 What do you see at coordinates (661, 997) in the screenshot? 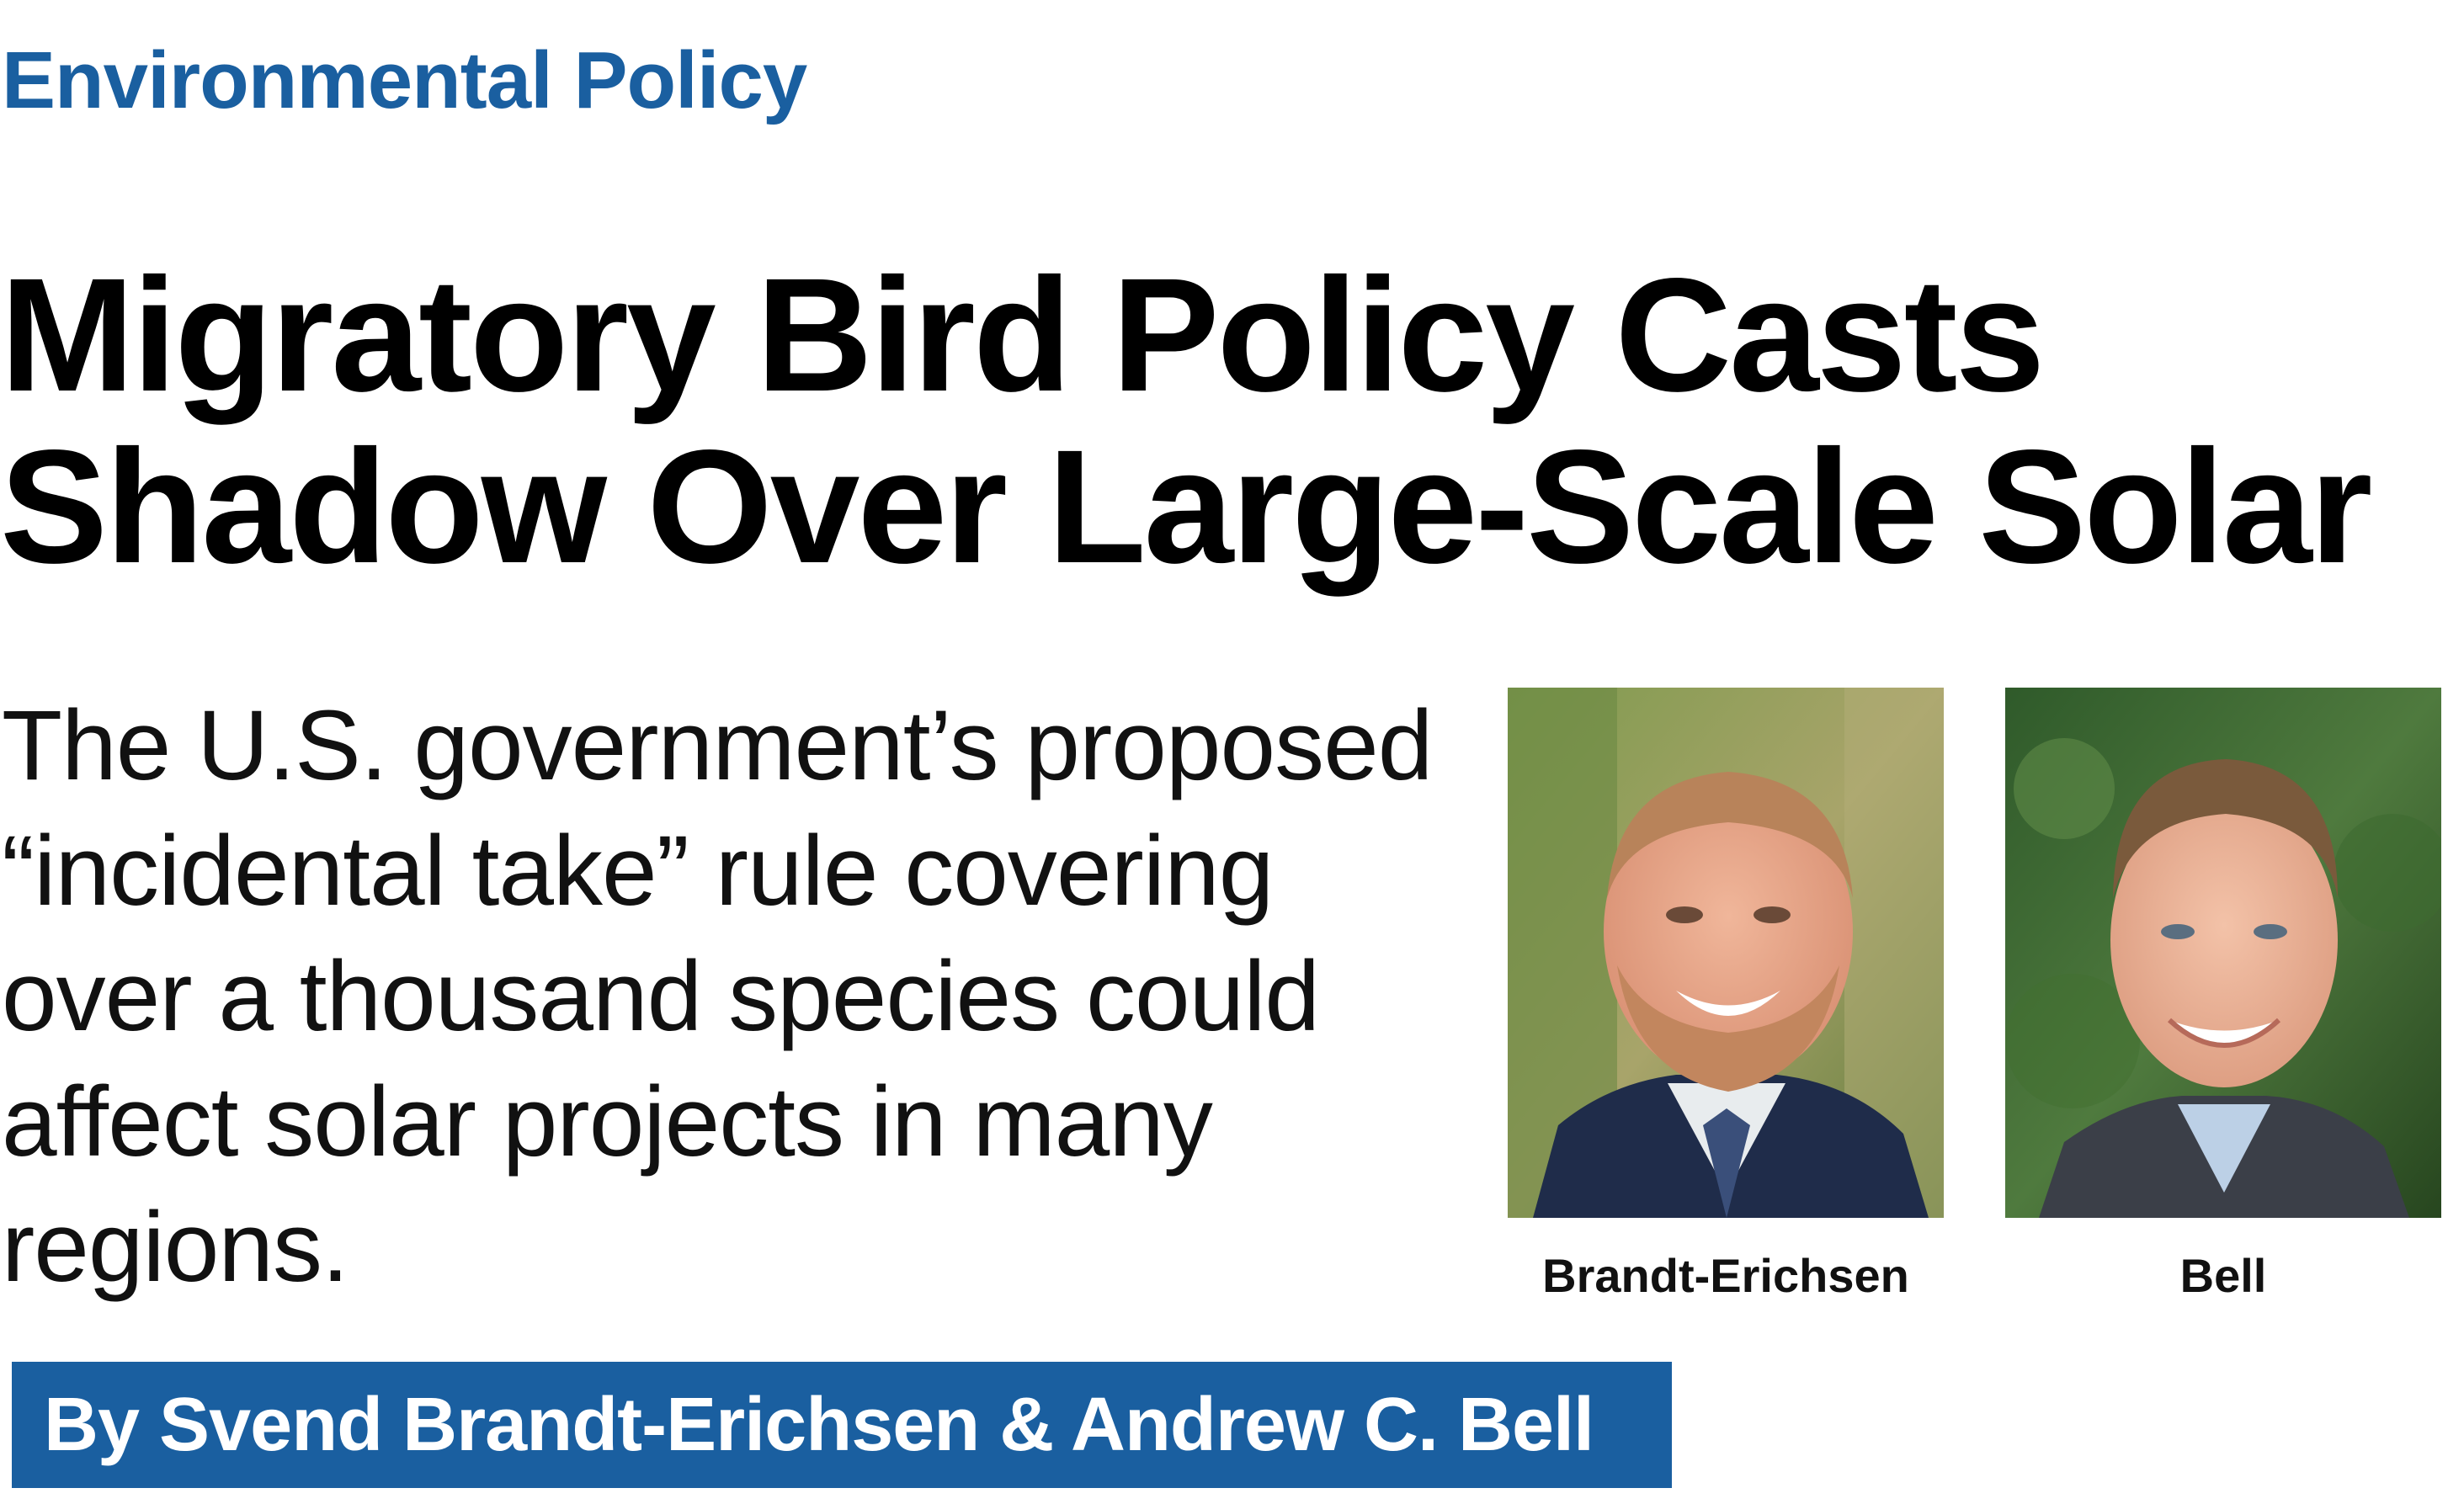
I see `dek-line-3: over a thousand species could` at bounding box center [661, 997].